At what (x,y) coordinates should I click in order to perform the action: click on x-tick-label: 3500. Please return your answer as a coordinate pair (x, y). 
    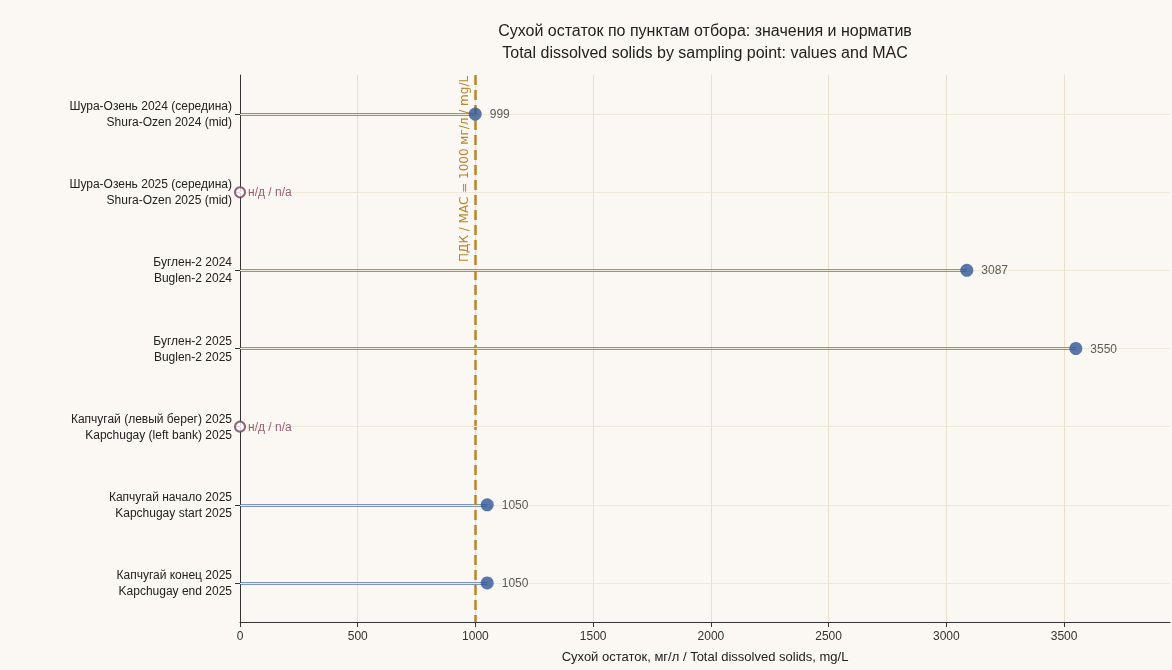
    Looking at the image, I should click on (1064, 636).